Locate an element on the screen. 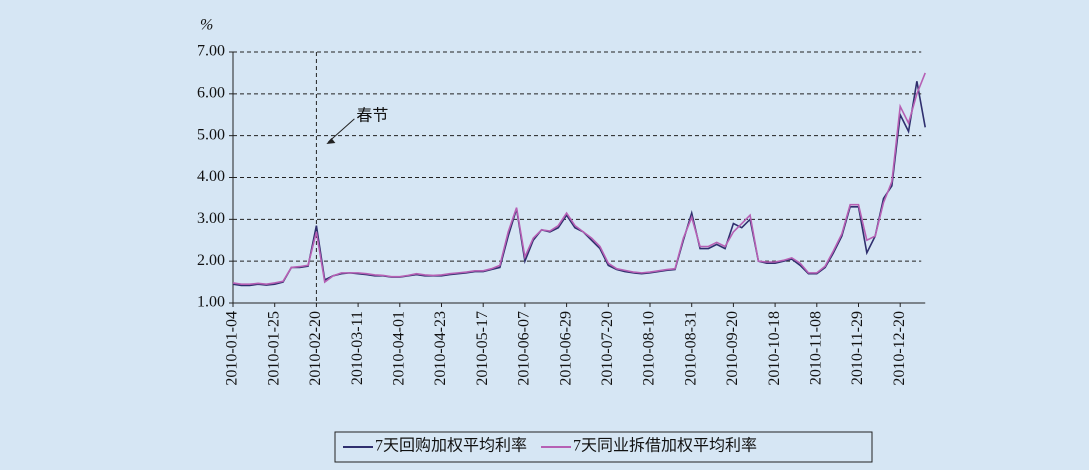 The image size is (1089, 470). x-tick-label: 2010-07-20 is located at coordinates (607, 348).